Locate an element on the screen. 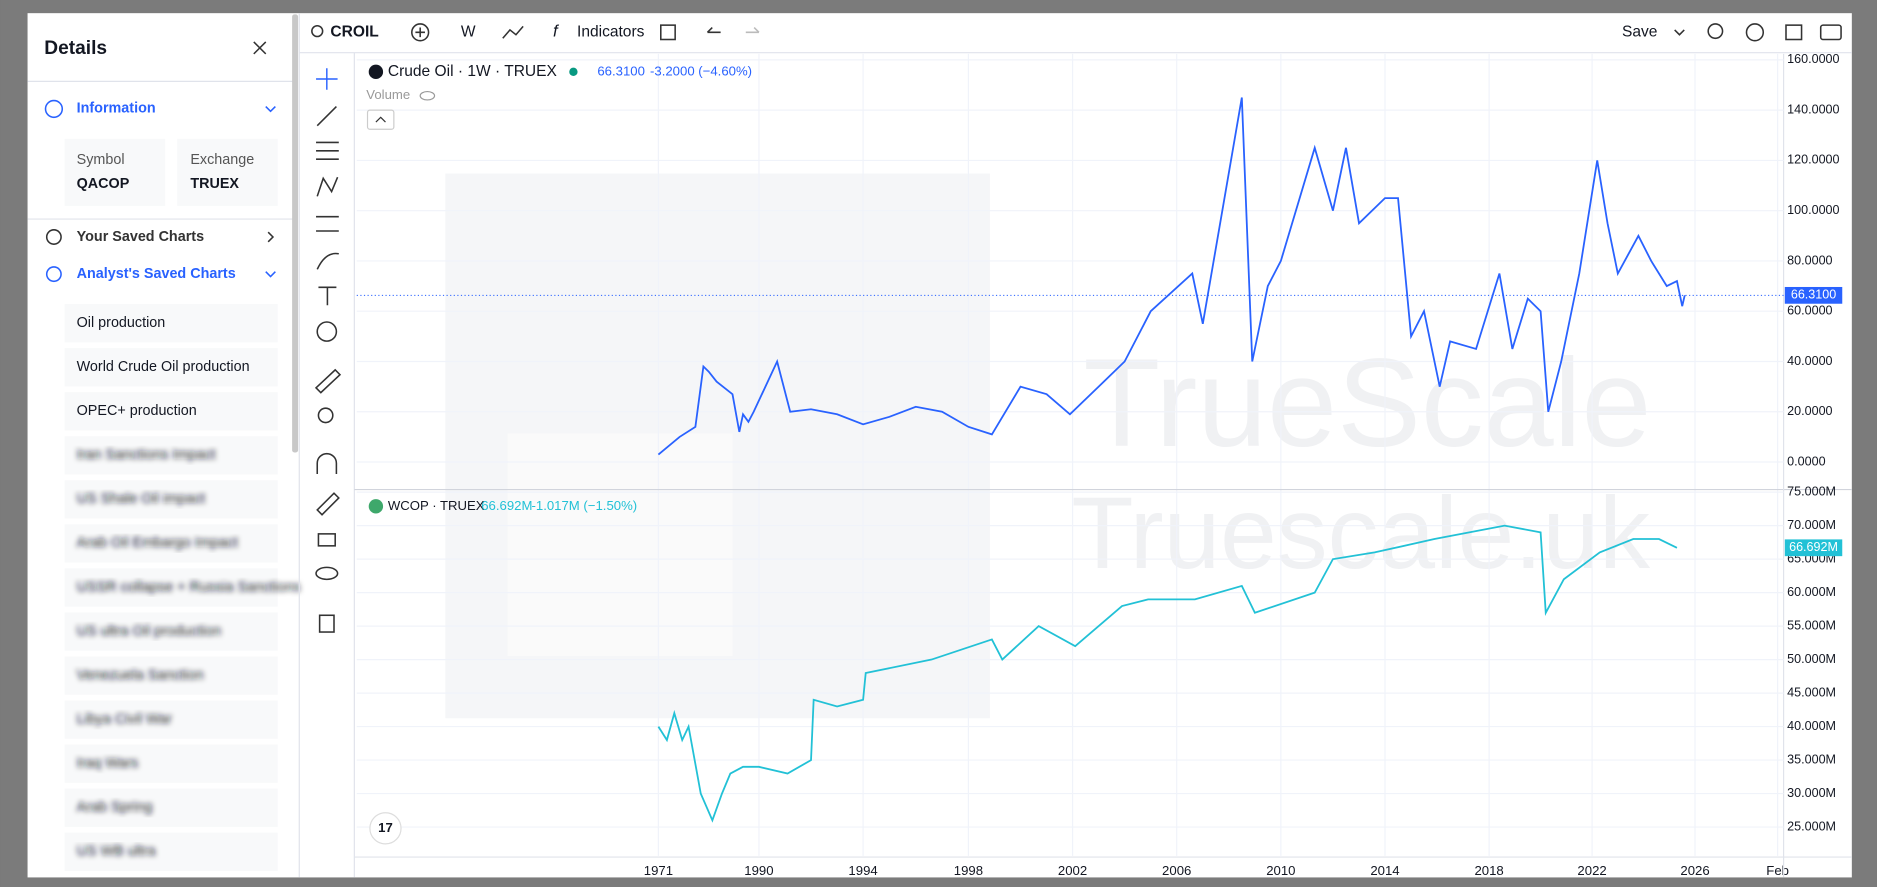 The image size is (1877, 887). chart-type is located at coordinates (513, 32).